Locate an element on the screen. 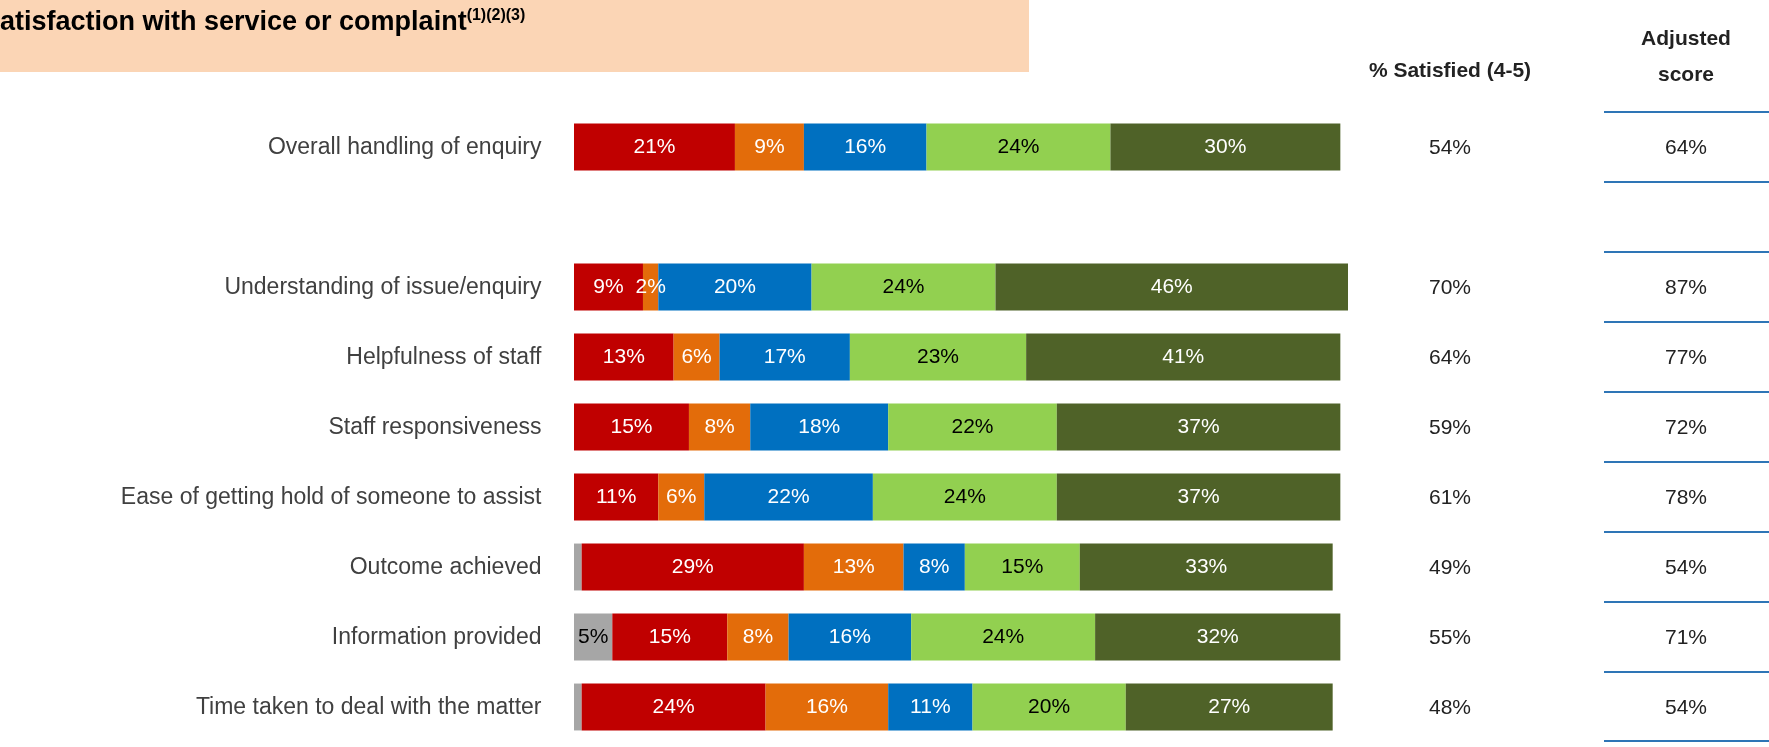  data-label: 17% is located at coordinates (784, 355).